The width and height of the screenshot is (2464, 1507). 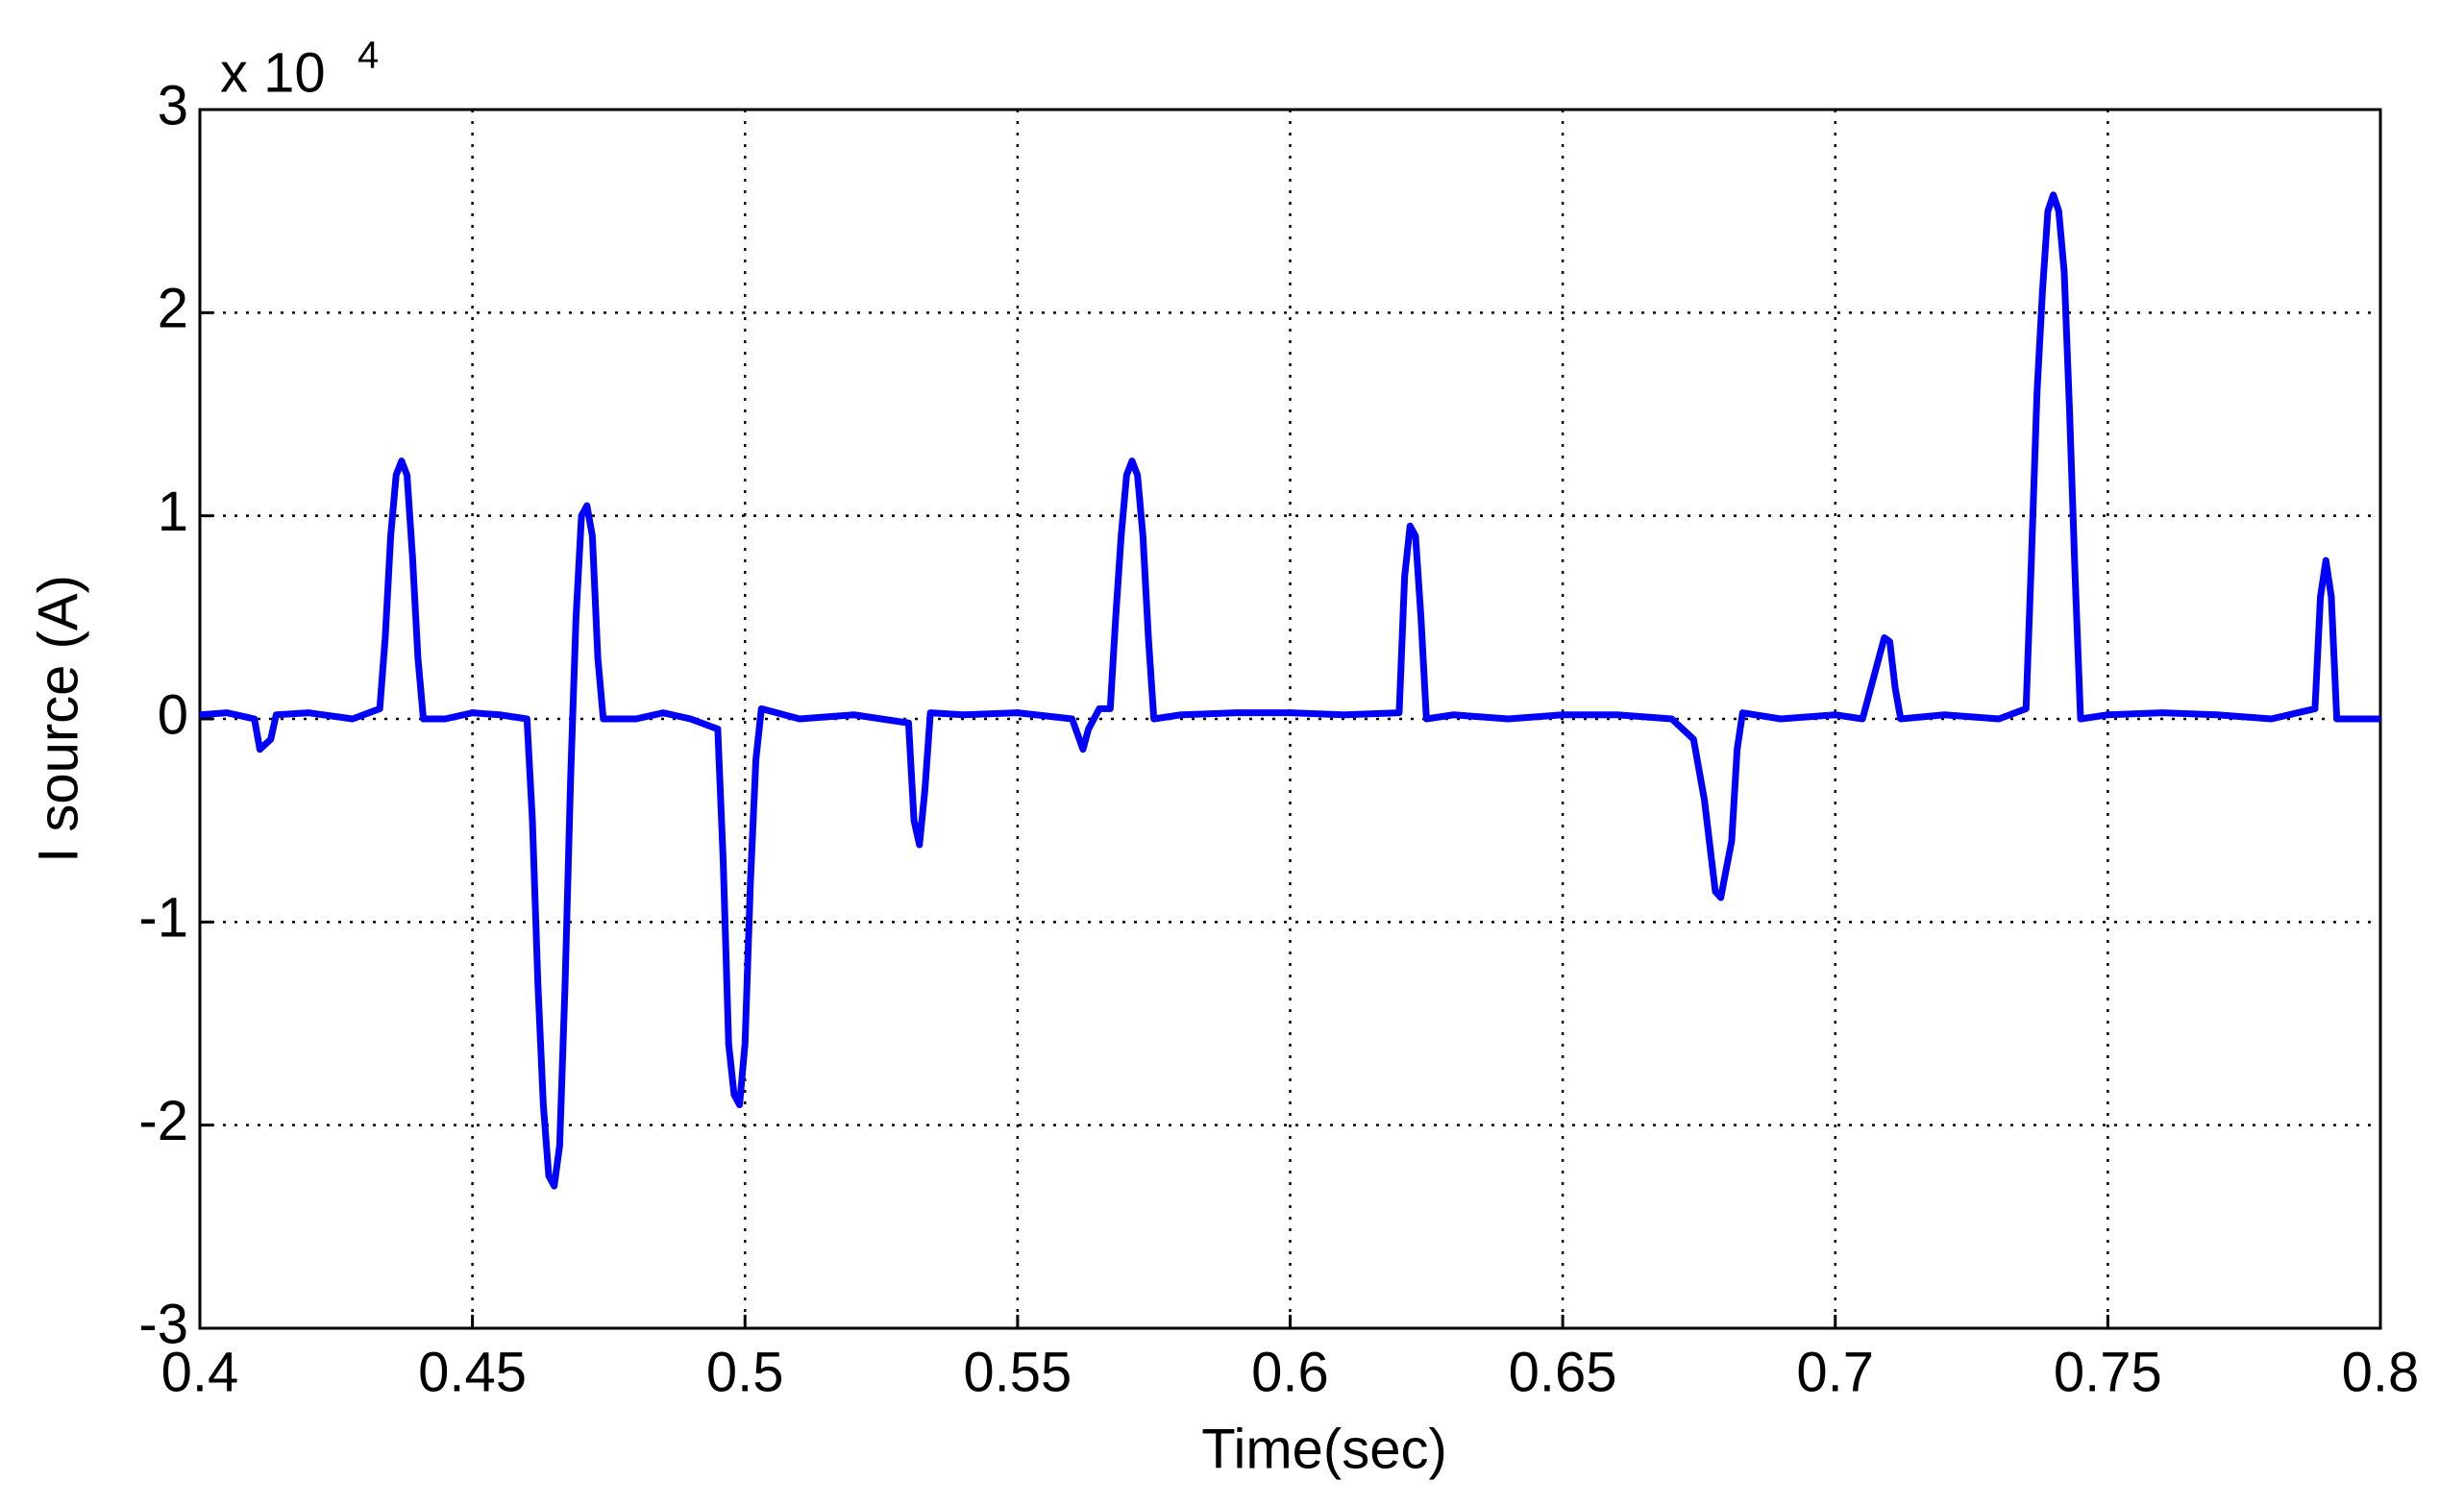 I want to click on x-tick-label: 0.45, so click(x=472, y=1372).